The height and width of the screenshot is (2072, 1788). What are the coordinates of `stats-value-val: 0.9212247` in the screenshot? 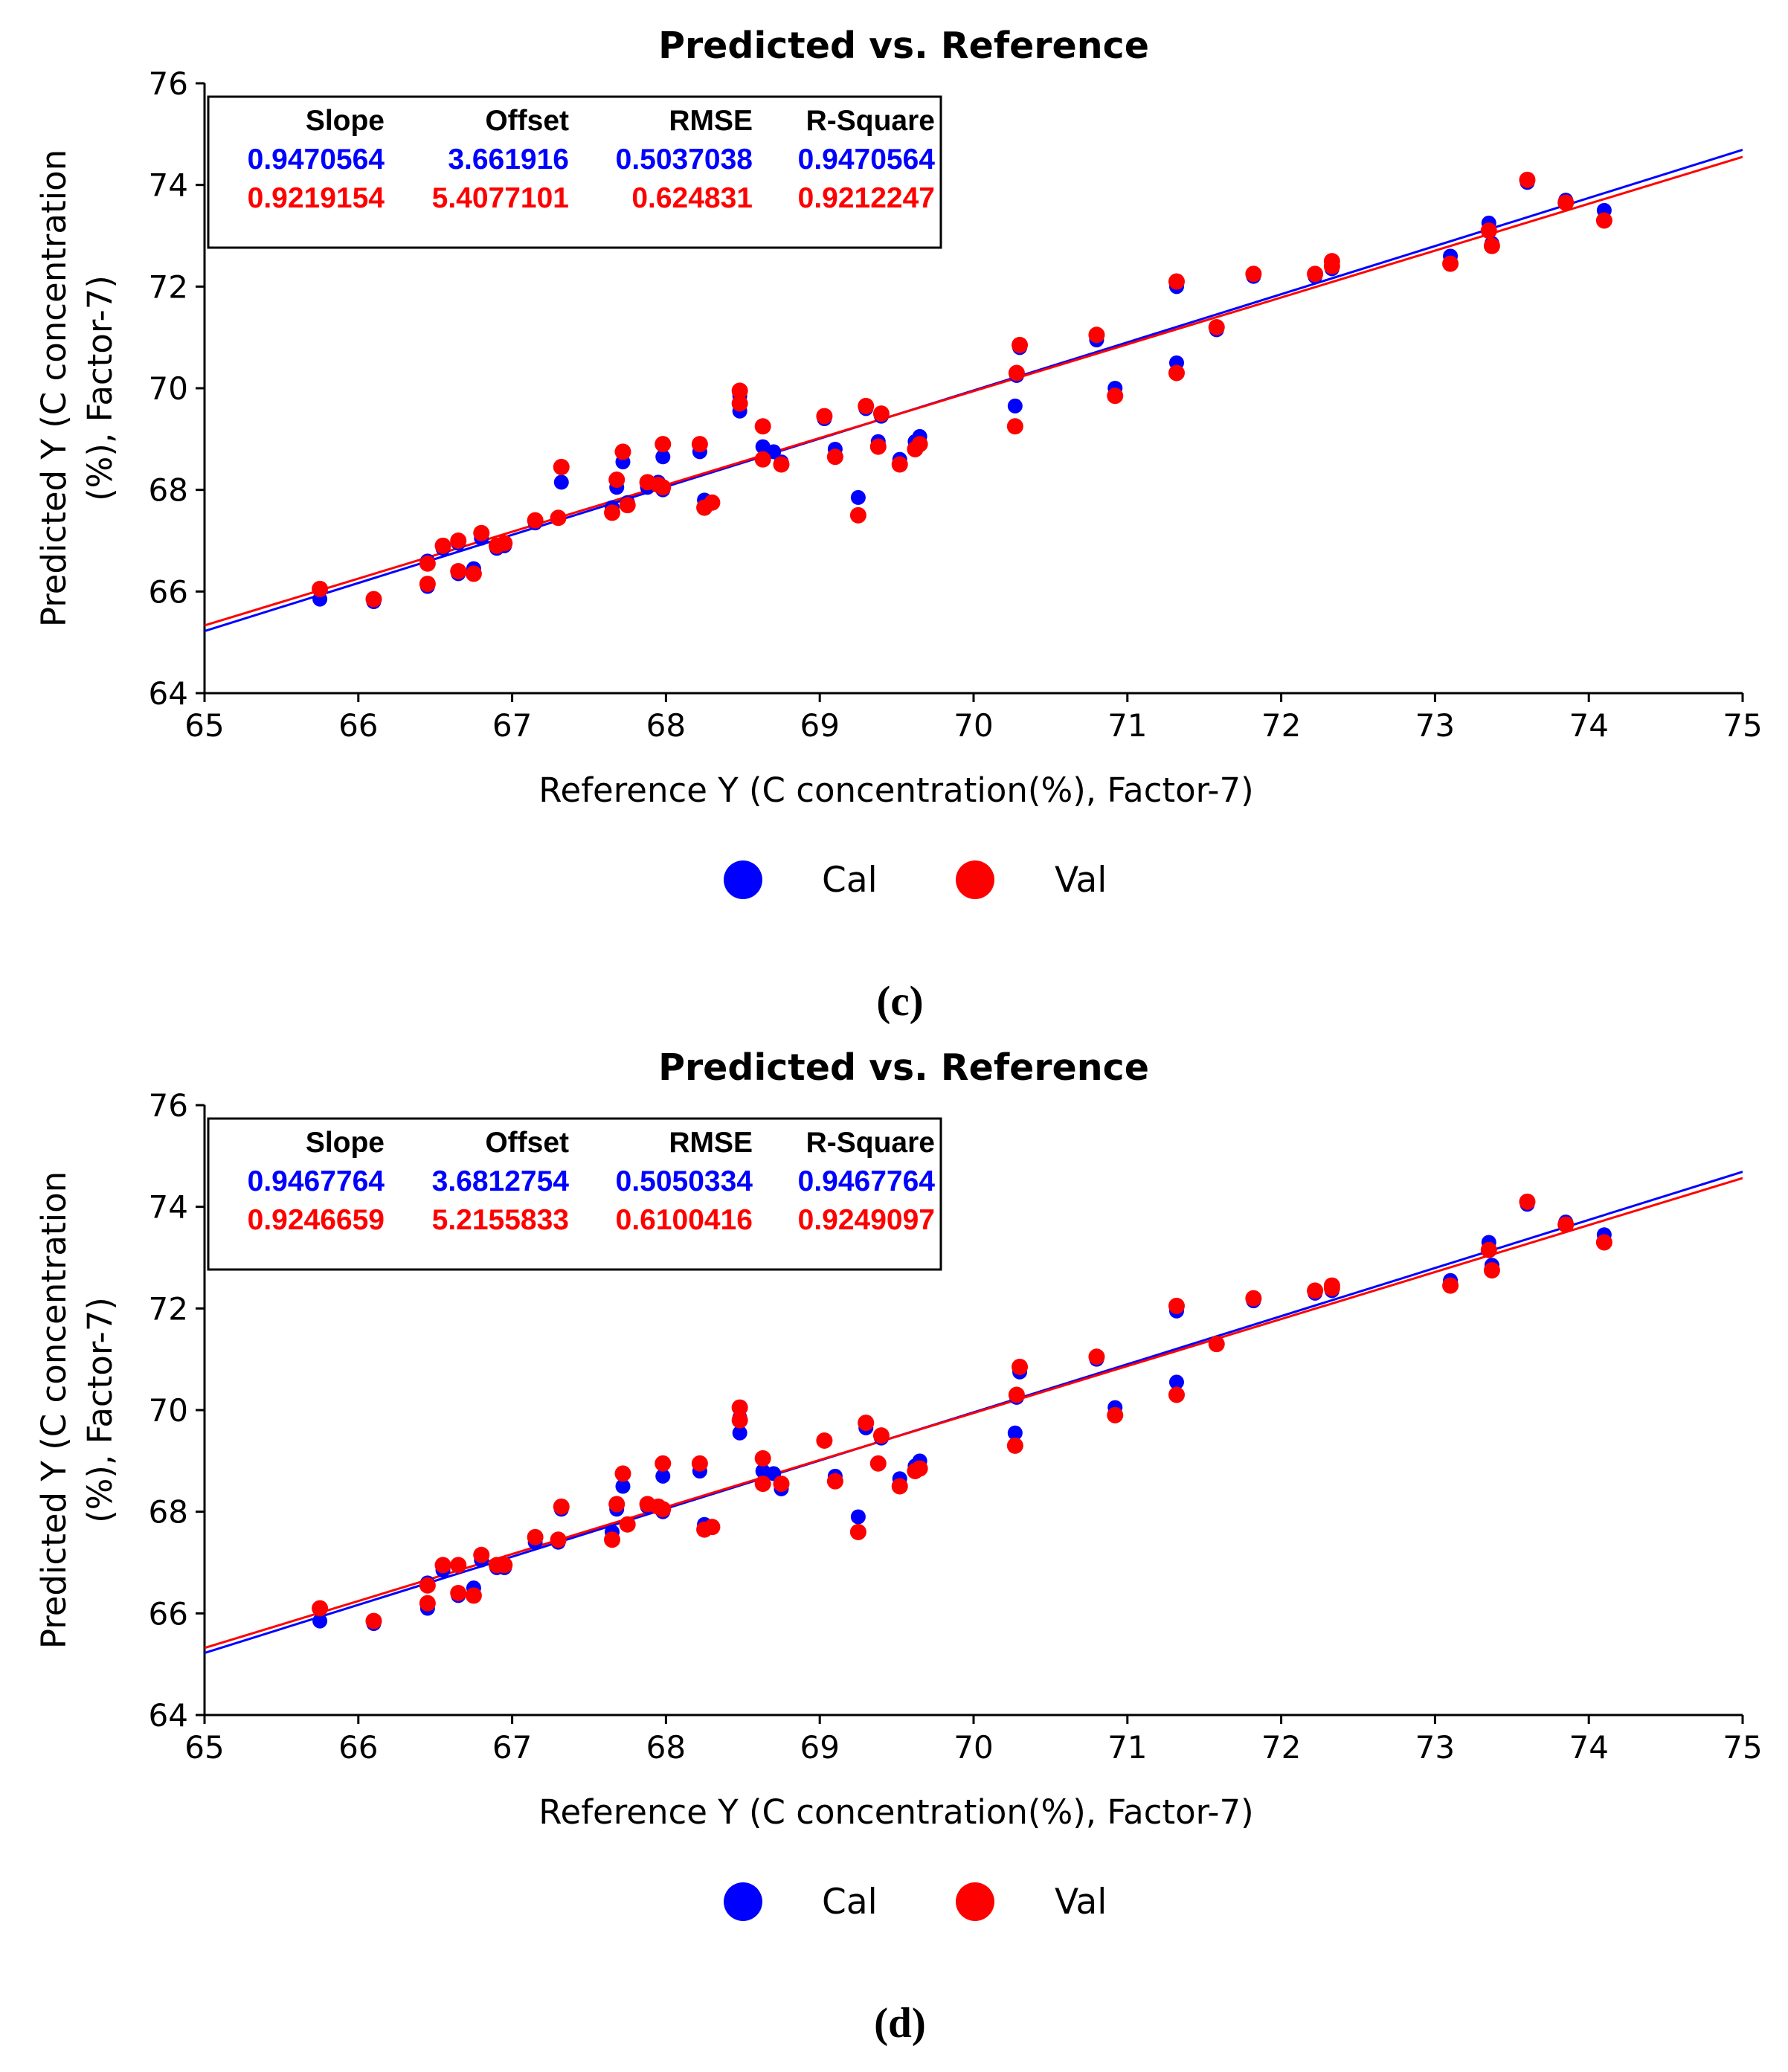 It's located at (866, 198).